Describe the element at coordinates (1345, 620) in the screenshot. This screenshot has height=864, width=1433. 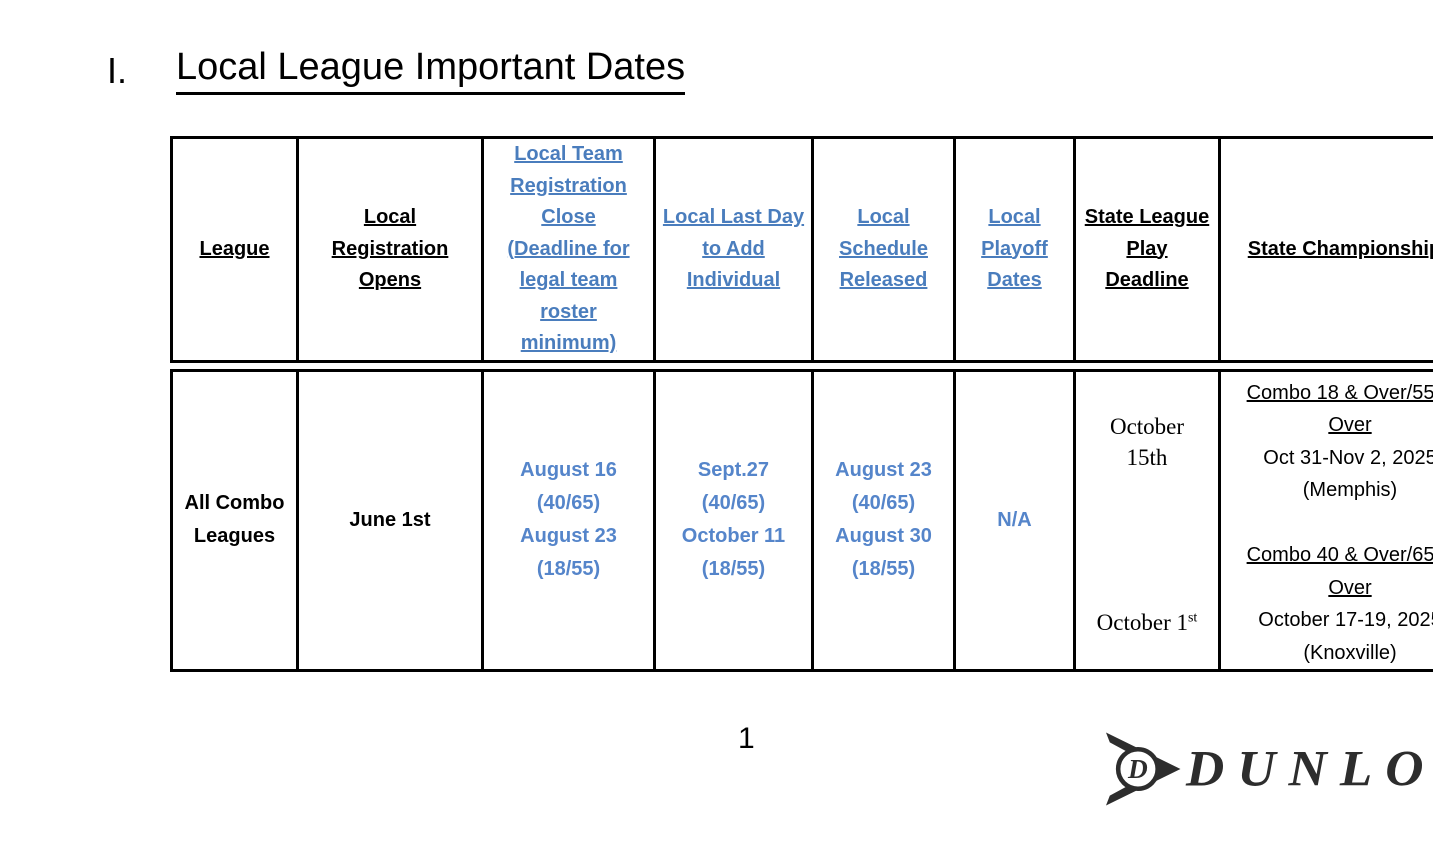
I see `championship-2-date: October 17-19, 2025` at that location.